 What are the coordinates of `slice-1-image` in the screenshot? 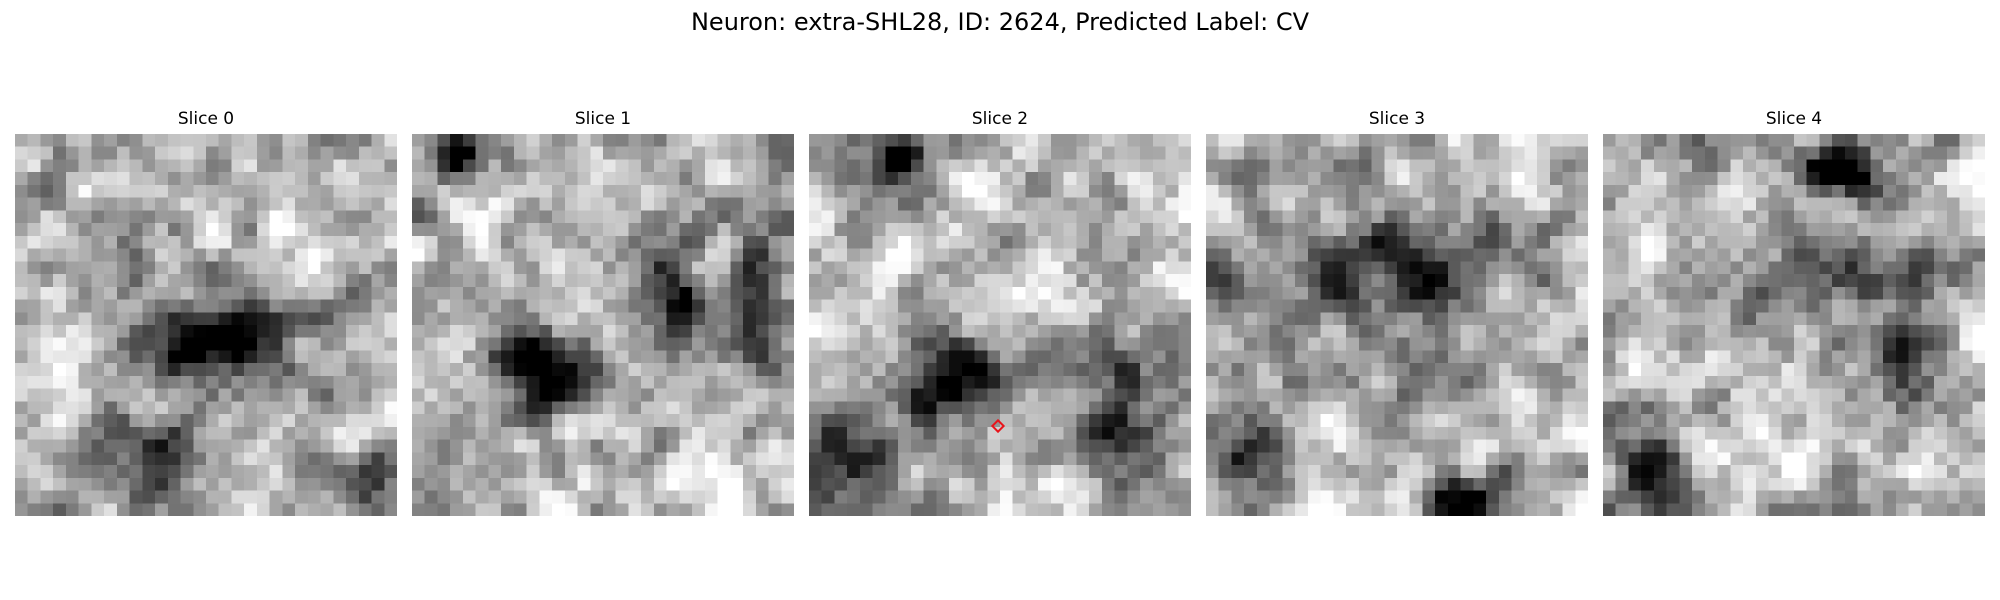 It's located at (603, 325).